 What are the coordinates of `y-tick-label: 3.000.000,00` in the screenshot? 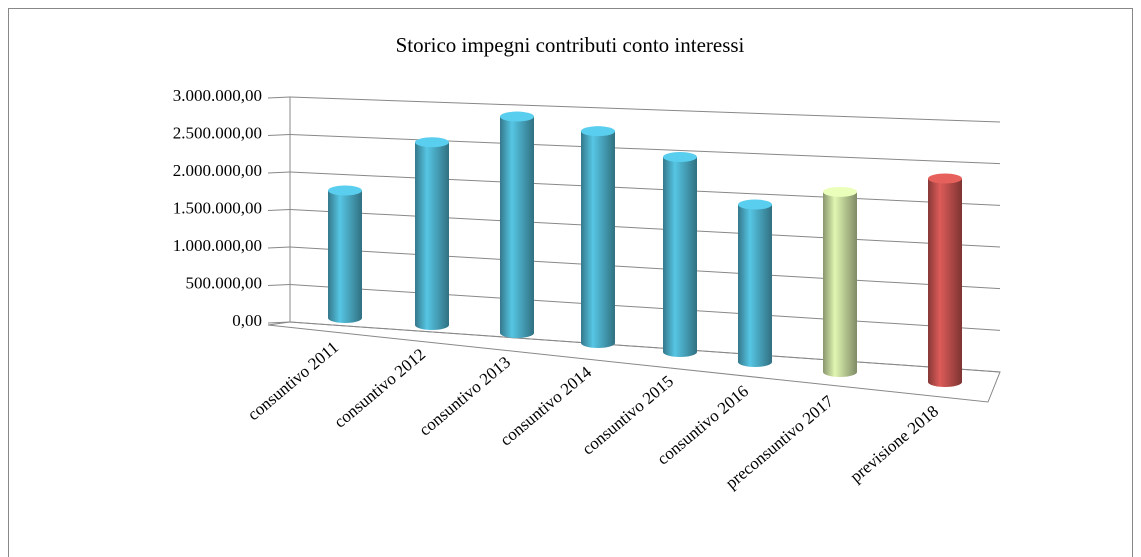 It's located at (217, 95).